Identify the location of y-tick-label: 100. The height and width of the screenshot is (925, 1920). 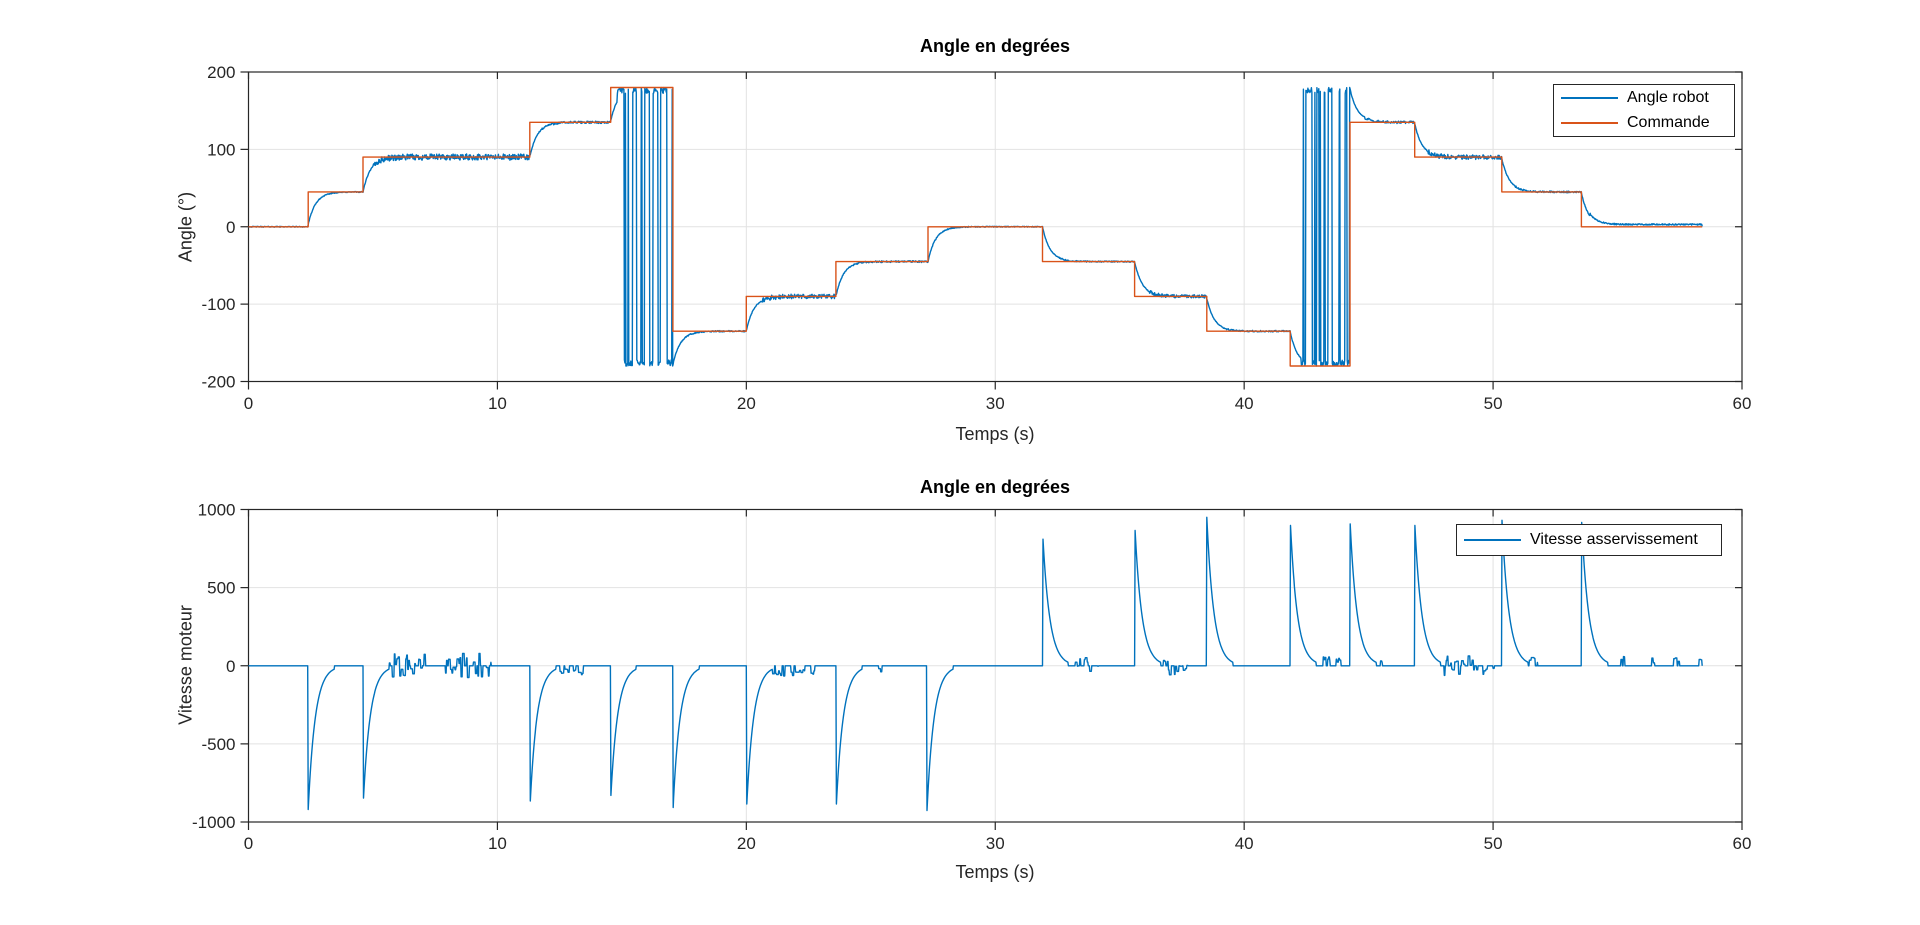
(221, 149).